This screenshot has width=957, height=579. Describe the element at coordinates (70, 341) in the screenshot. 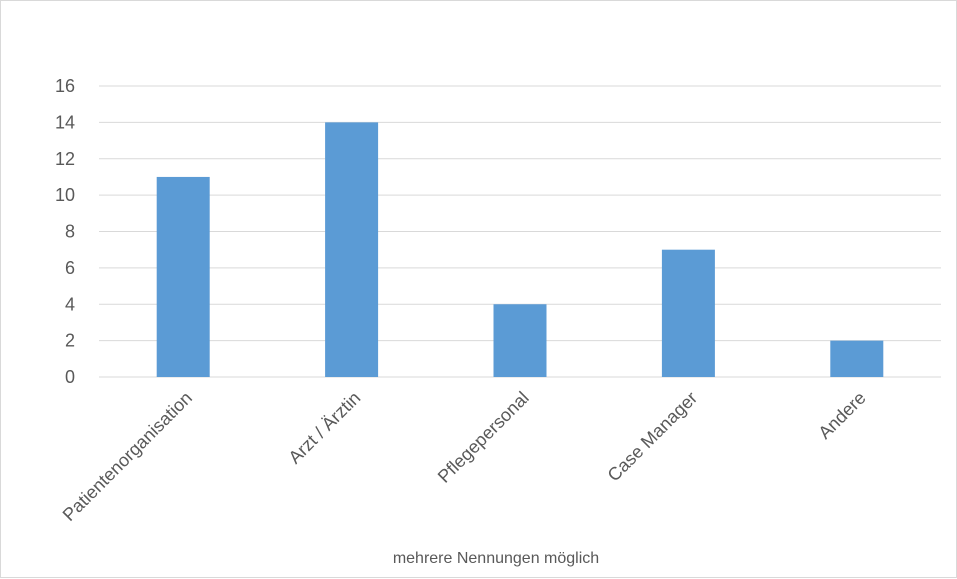

I see `y-tick-label: 2` at that location.